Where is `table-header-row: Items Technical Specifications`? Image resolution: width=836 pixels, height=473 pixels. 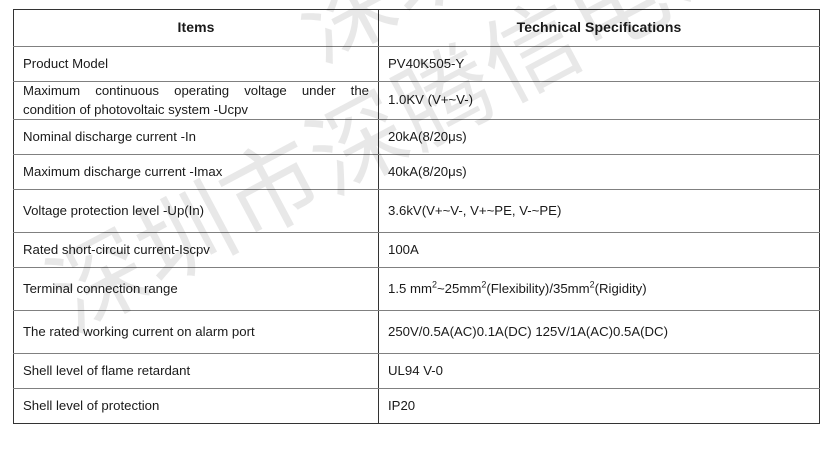
table-header-row: Items Technical Specifications is located at coordinates (416, 28).